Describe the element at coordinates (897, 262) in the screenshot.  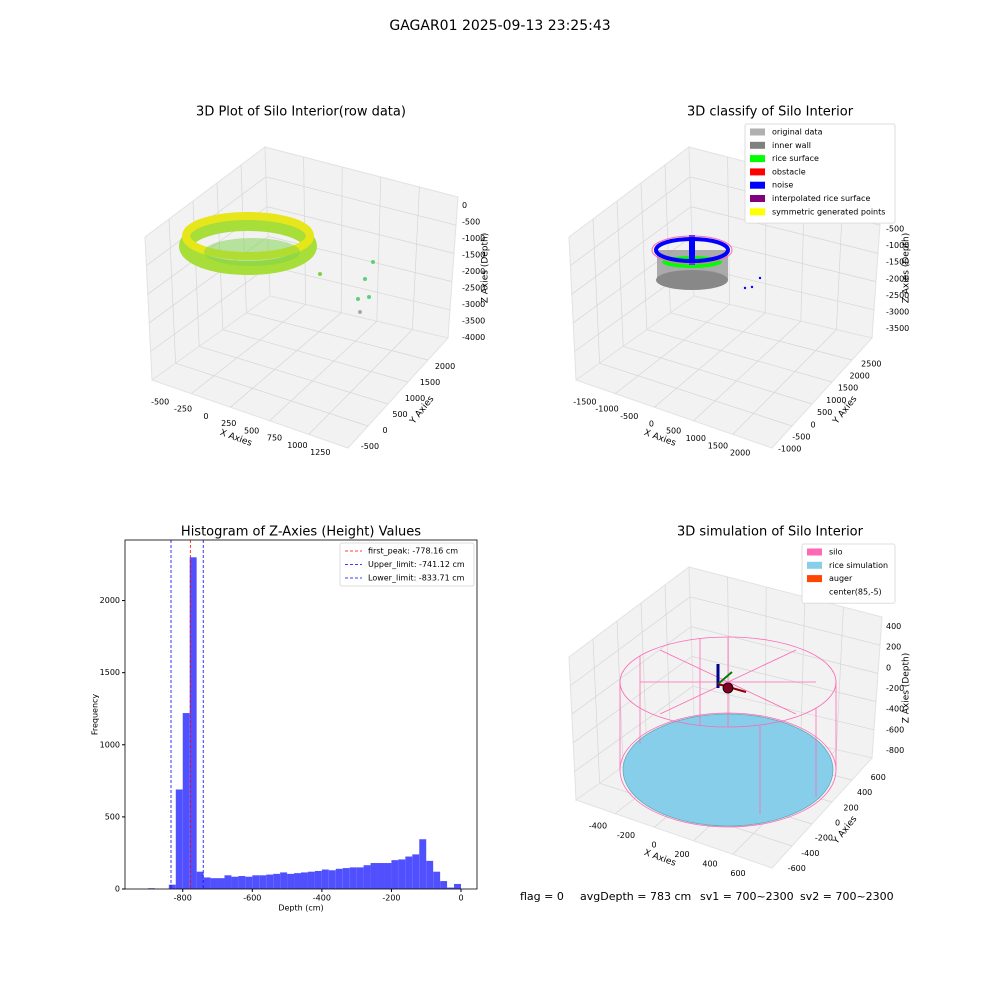
I see `z-tick-label: -1500` at that location.